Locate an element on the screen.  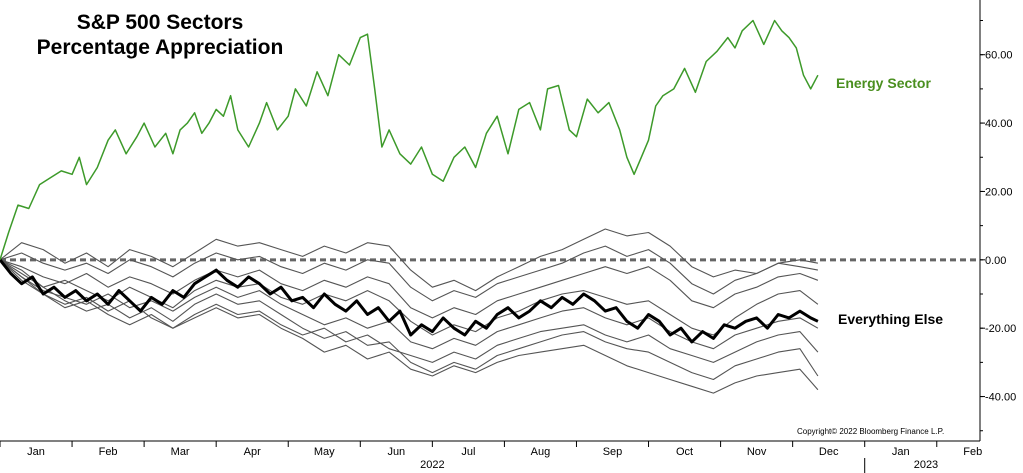
y-tick-label: 20.00 is located at coordinates (999, 192).